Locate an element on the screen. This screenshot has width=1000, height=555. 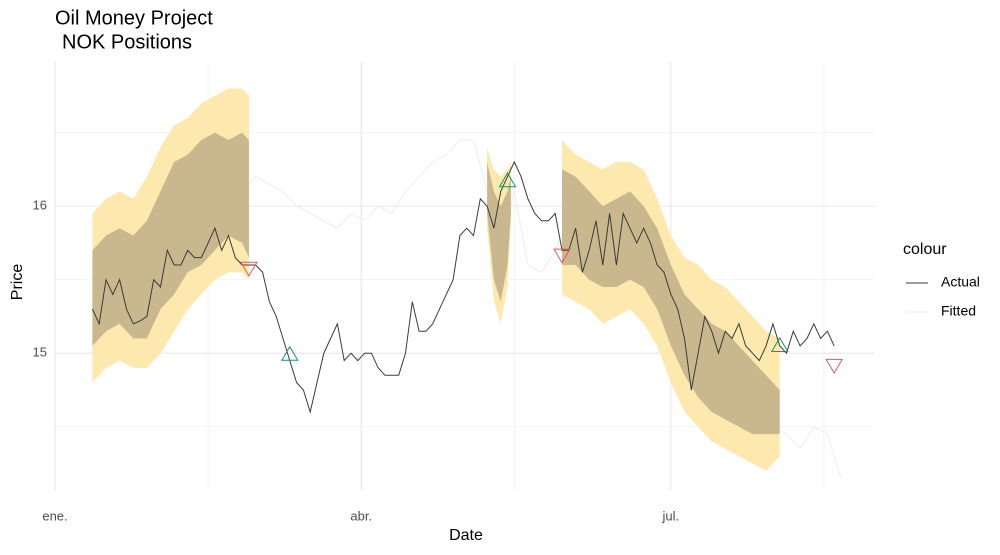
y-tick-label: 15 is located at coordinates (40, 352).